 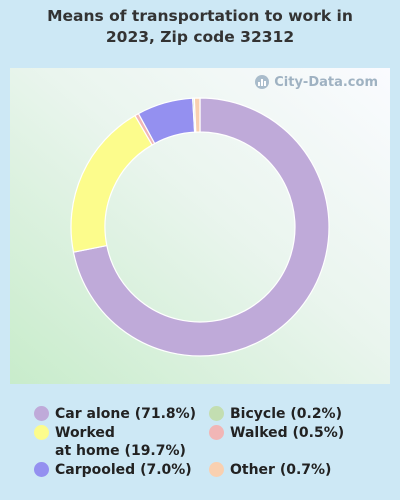 I want to click on legend-item-car-alone: Car alone (71.8%), so click(x=115, y=414).